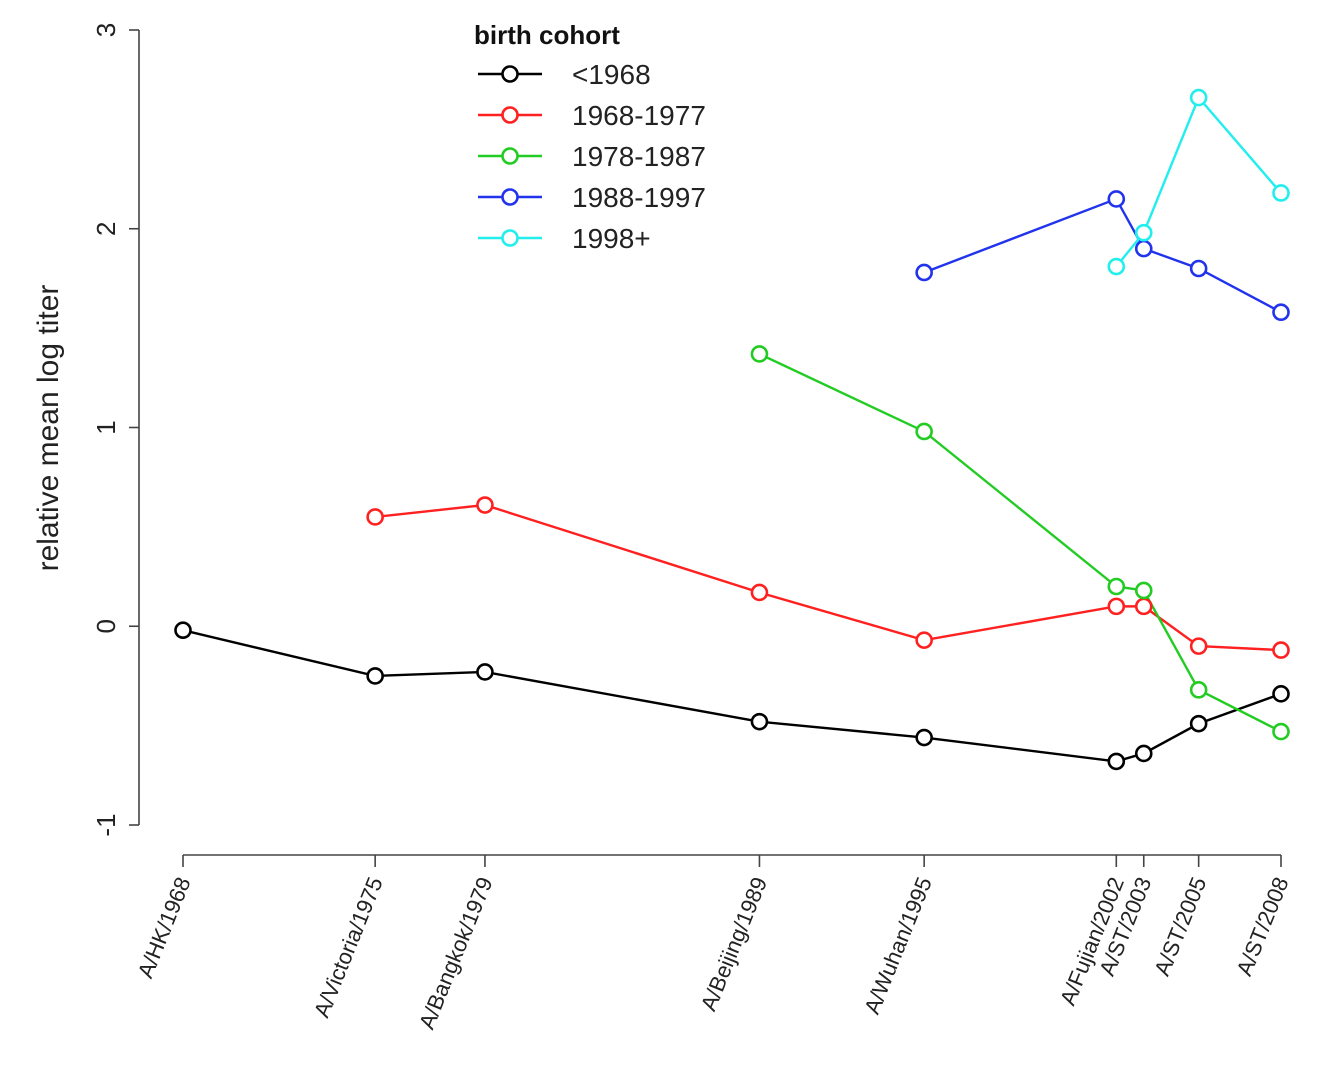 Image resolution: width=1330 pixels, height=1068 pixels. What do you see at coordinates (1198, 181) in the screenshot?
I see `series-line-1998plus` at bounding box center [1198, 181].